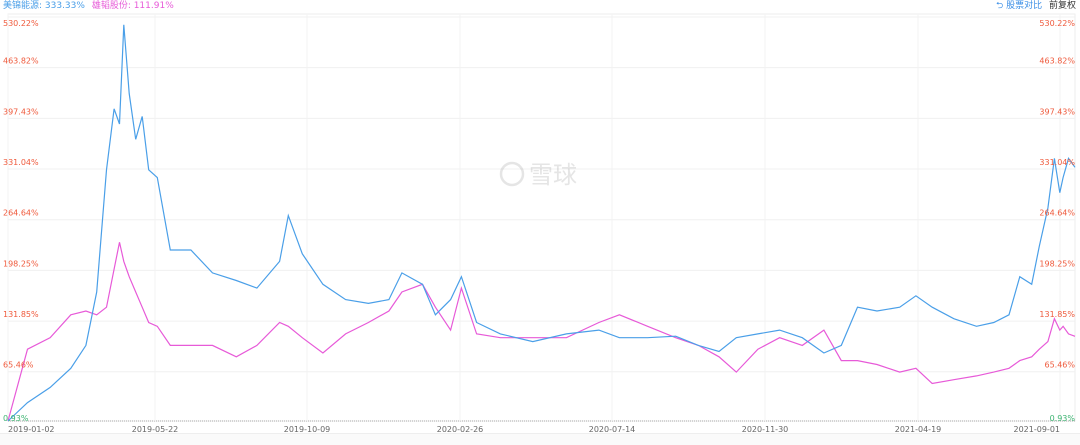  I want to click on y-tick-label-left: 0.93%, so click(16, 418).